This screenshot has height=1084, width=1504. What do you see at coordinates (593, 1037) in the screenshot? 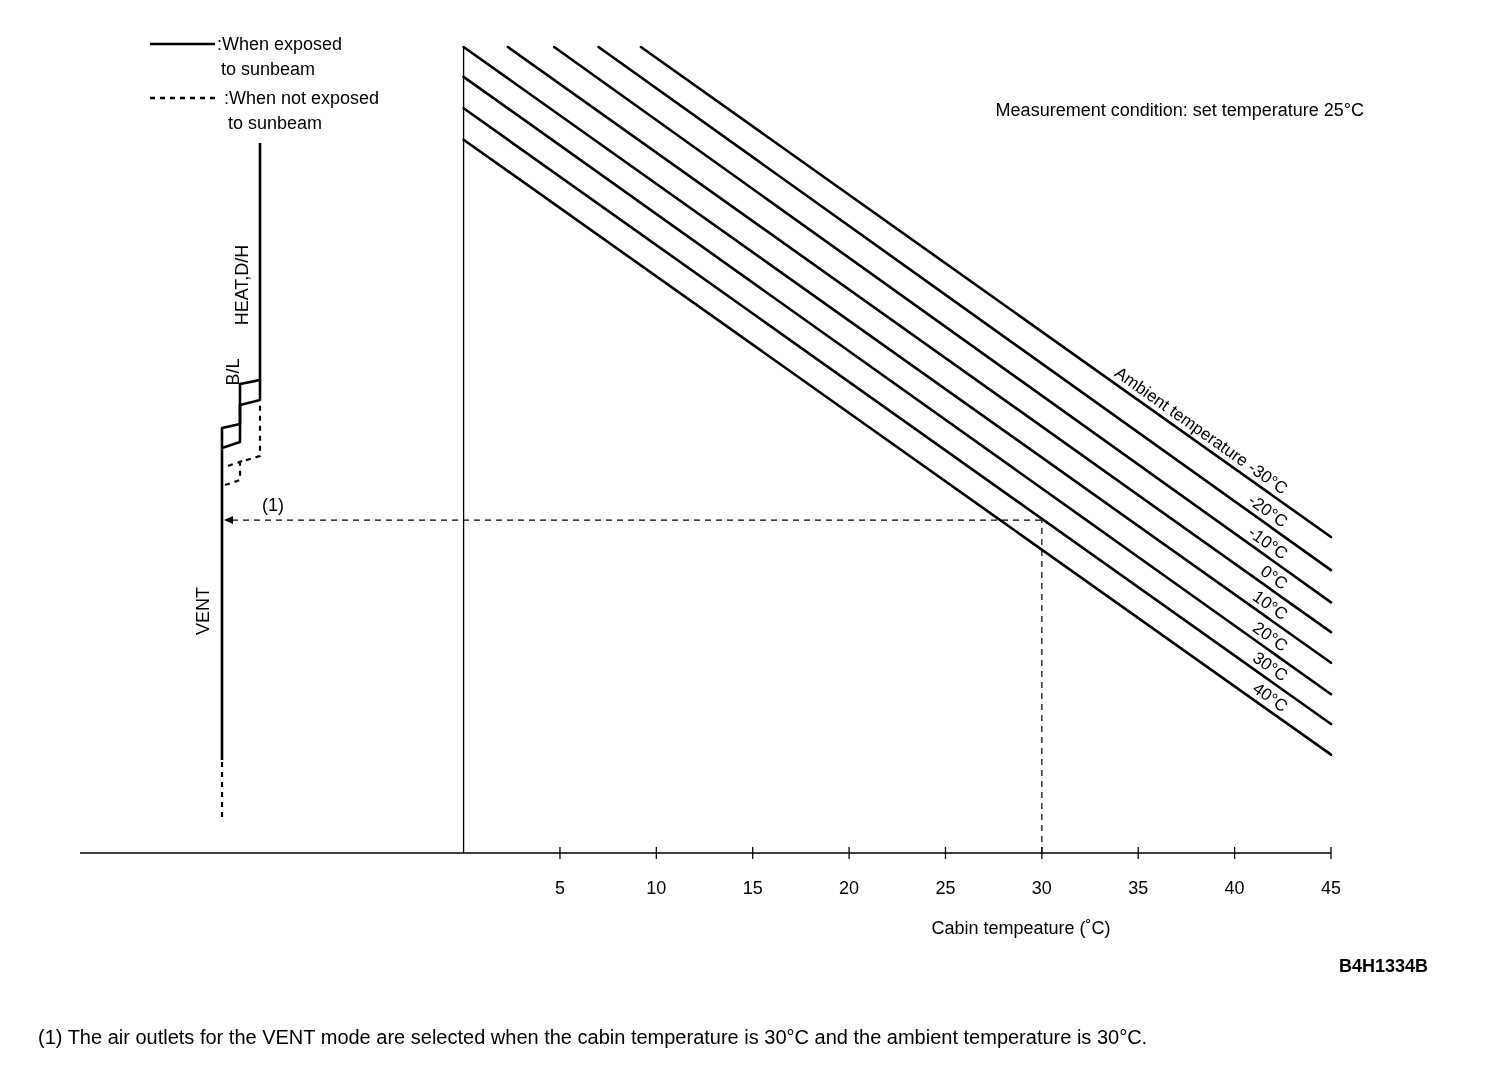
I see `text: (1) The air outlets for the VENT mode are selected when the cabin temperature is 30°C and the ambient temperature is 30°C.` at bounding box center [593, 1037].